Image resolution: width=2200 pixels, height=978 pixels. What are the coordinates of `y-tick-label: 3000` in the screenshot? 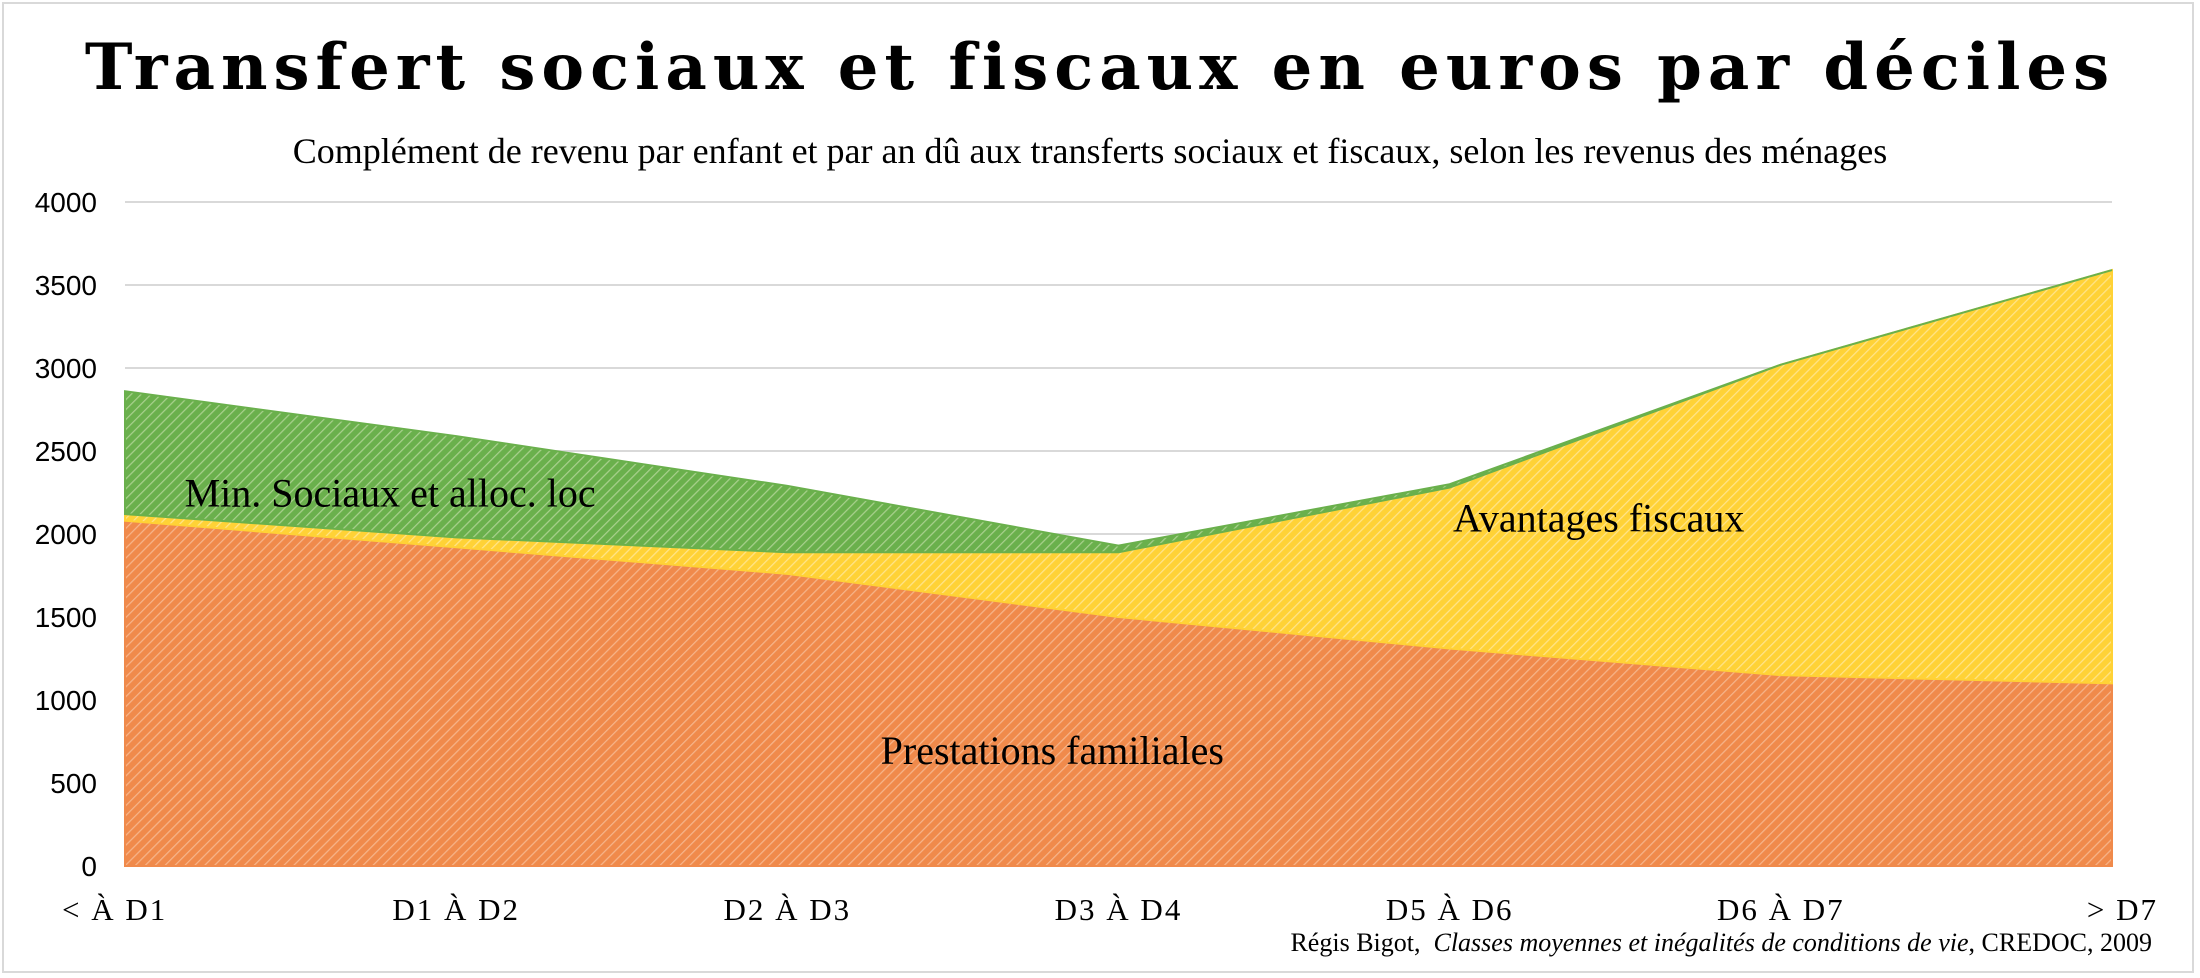 It's located at (66, 368).